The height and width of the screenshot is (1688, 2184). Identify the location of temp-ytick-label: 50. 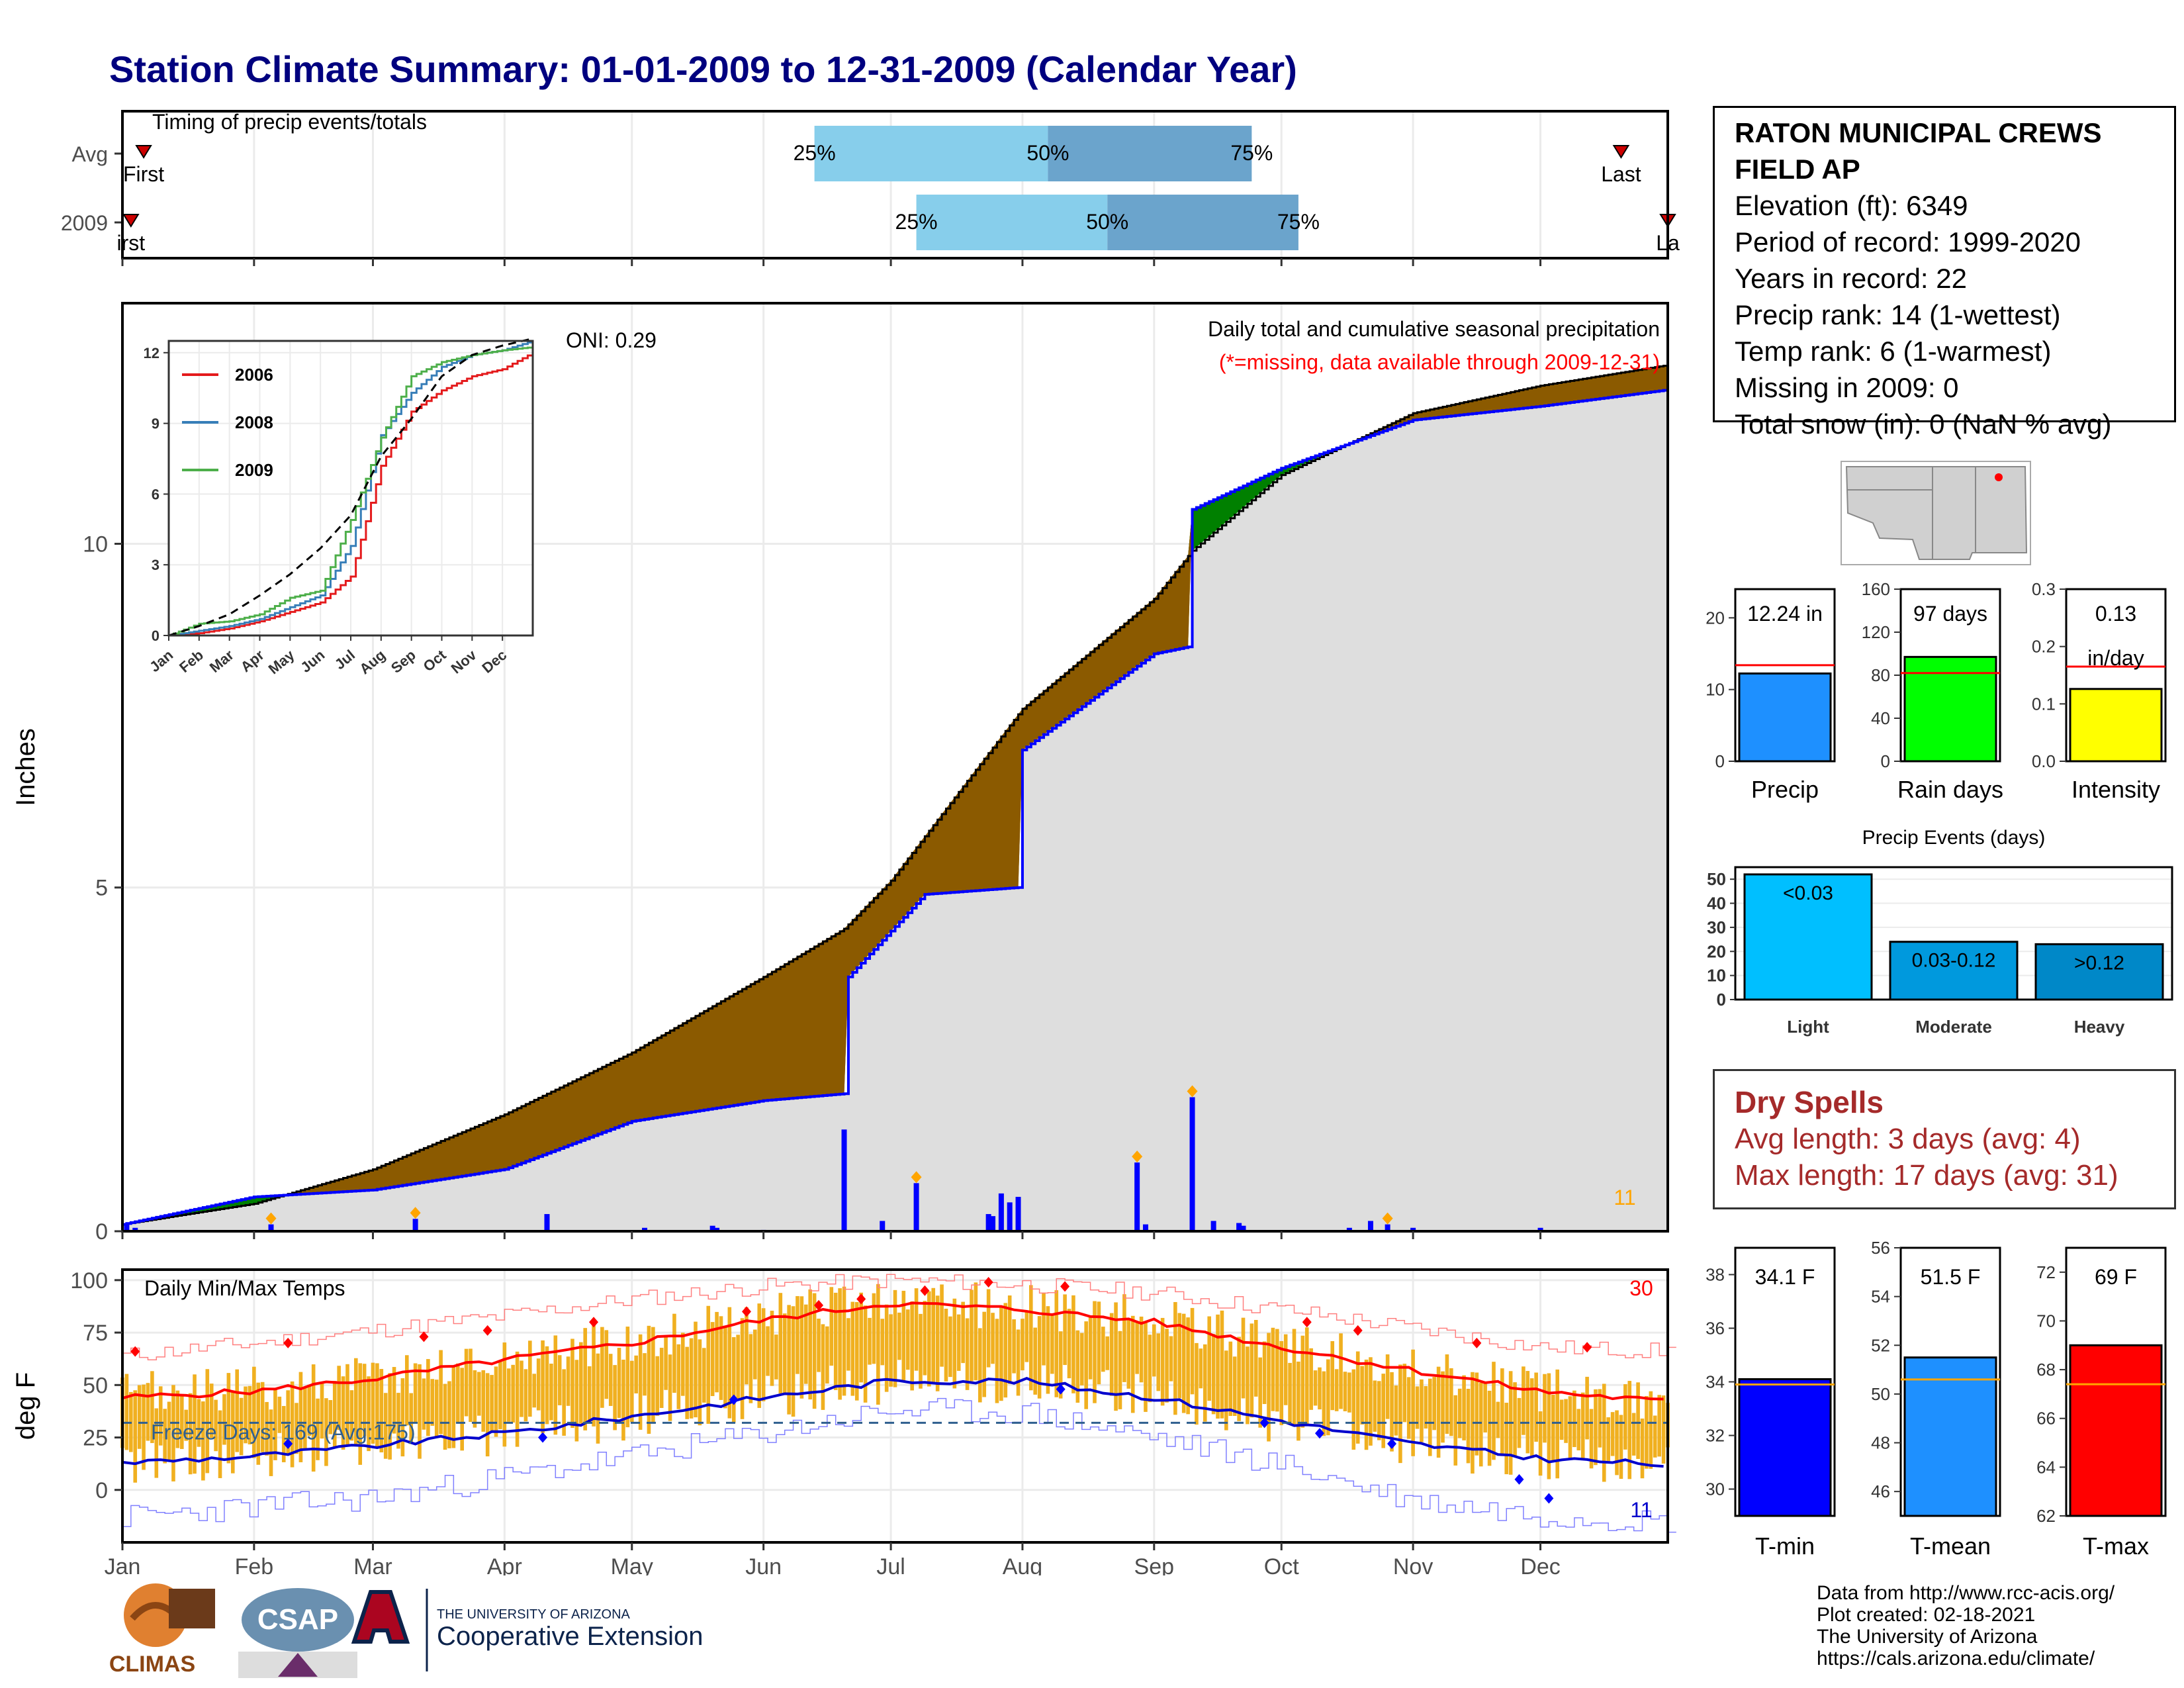
(95, 1385).